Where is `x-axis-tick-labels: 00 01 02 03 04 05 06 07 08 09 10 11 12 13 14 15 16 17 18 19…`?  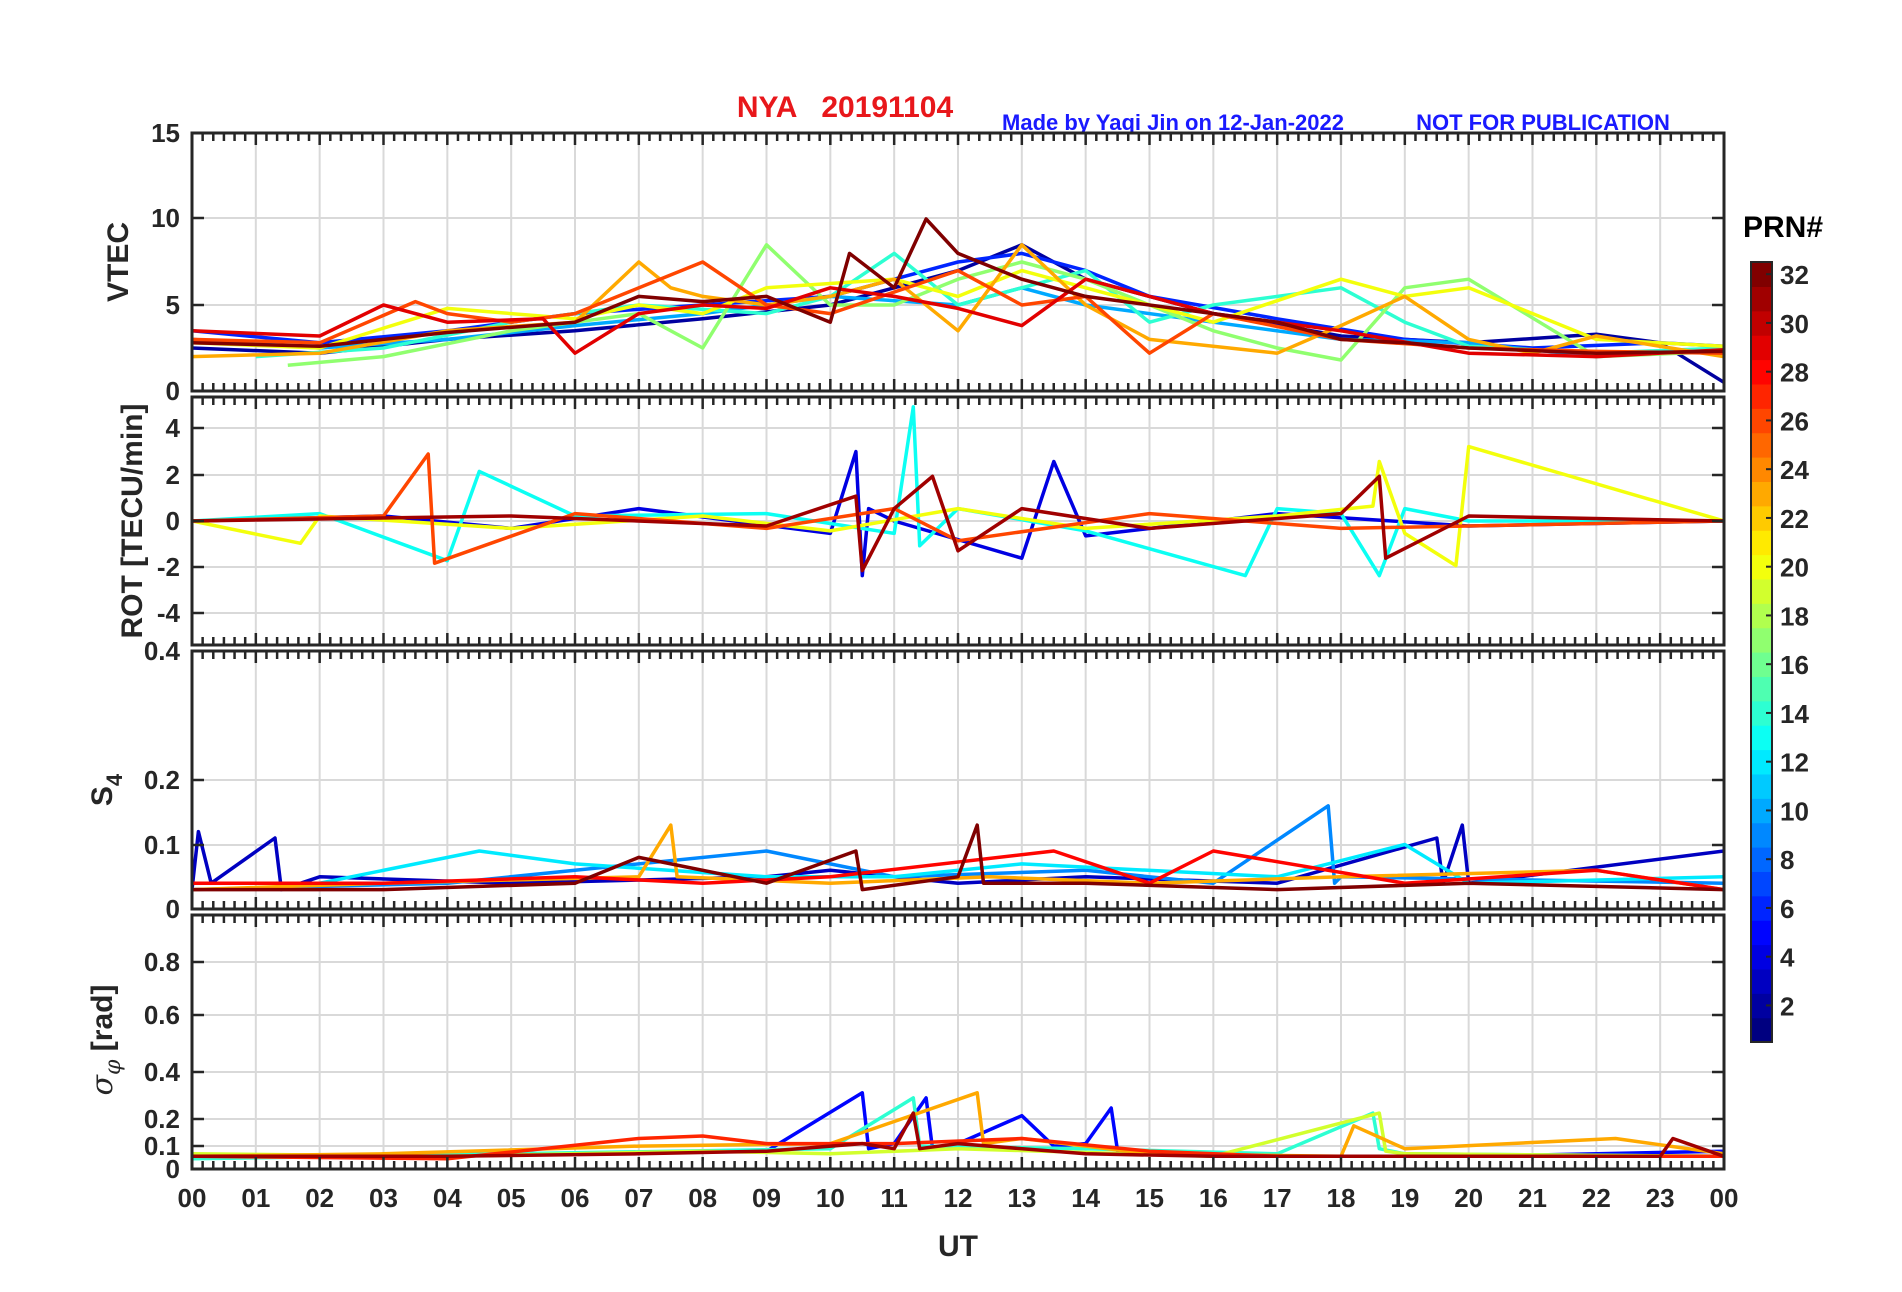 x-axis-tick-labels: 00 01 02 03 04 05 06 07 08 09 10 11 12 13 14 15 16 17 18 19… is located at coordinates (958, 1198).